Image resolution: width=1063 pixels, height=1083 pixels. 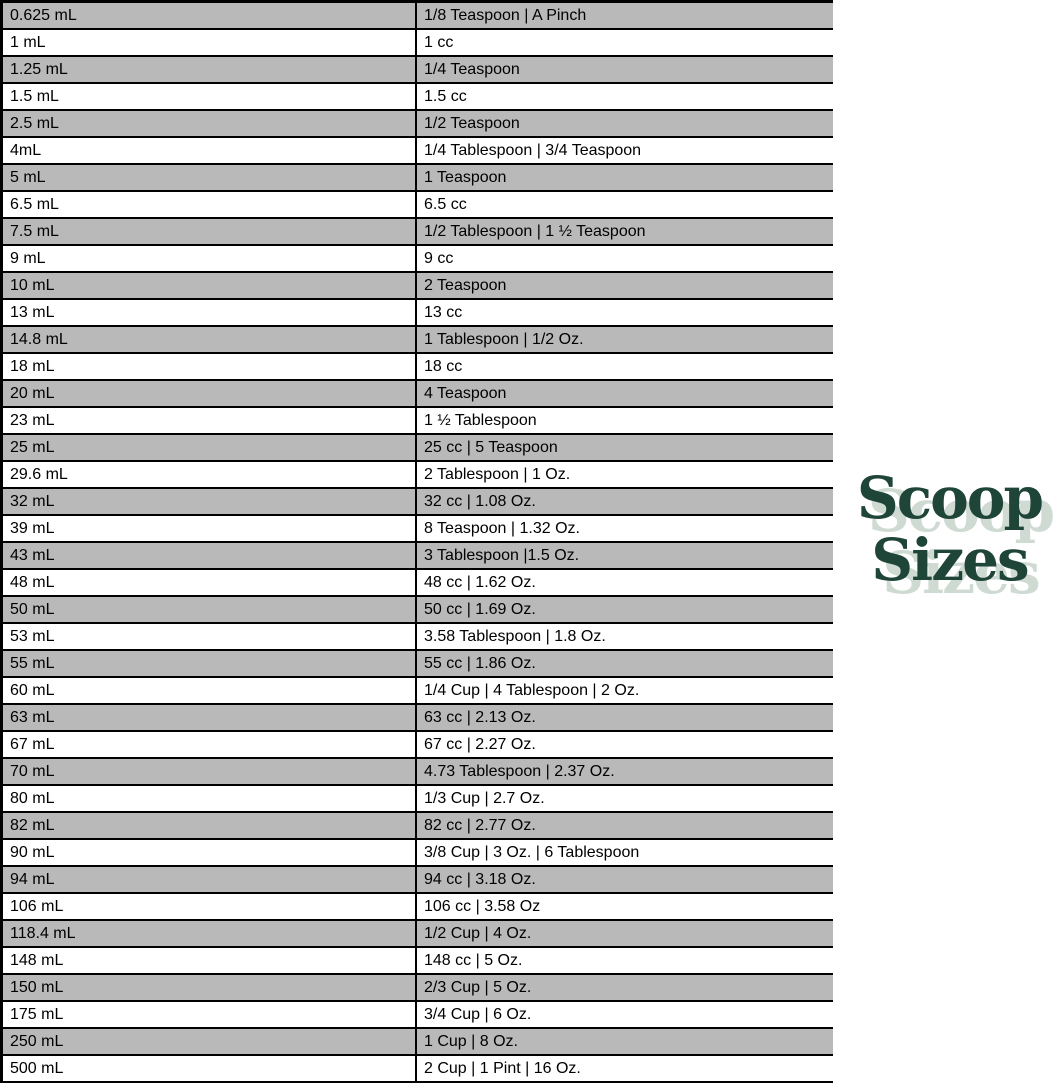 What do you see at coordinates (210, 825) in the screenshot?
I see `ml-cell: 82 mL` at bounding box center [210, 825].